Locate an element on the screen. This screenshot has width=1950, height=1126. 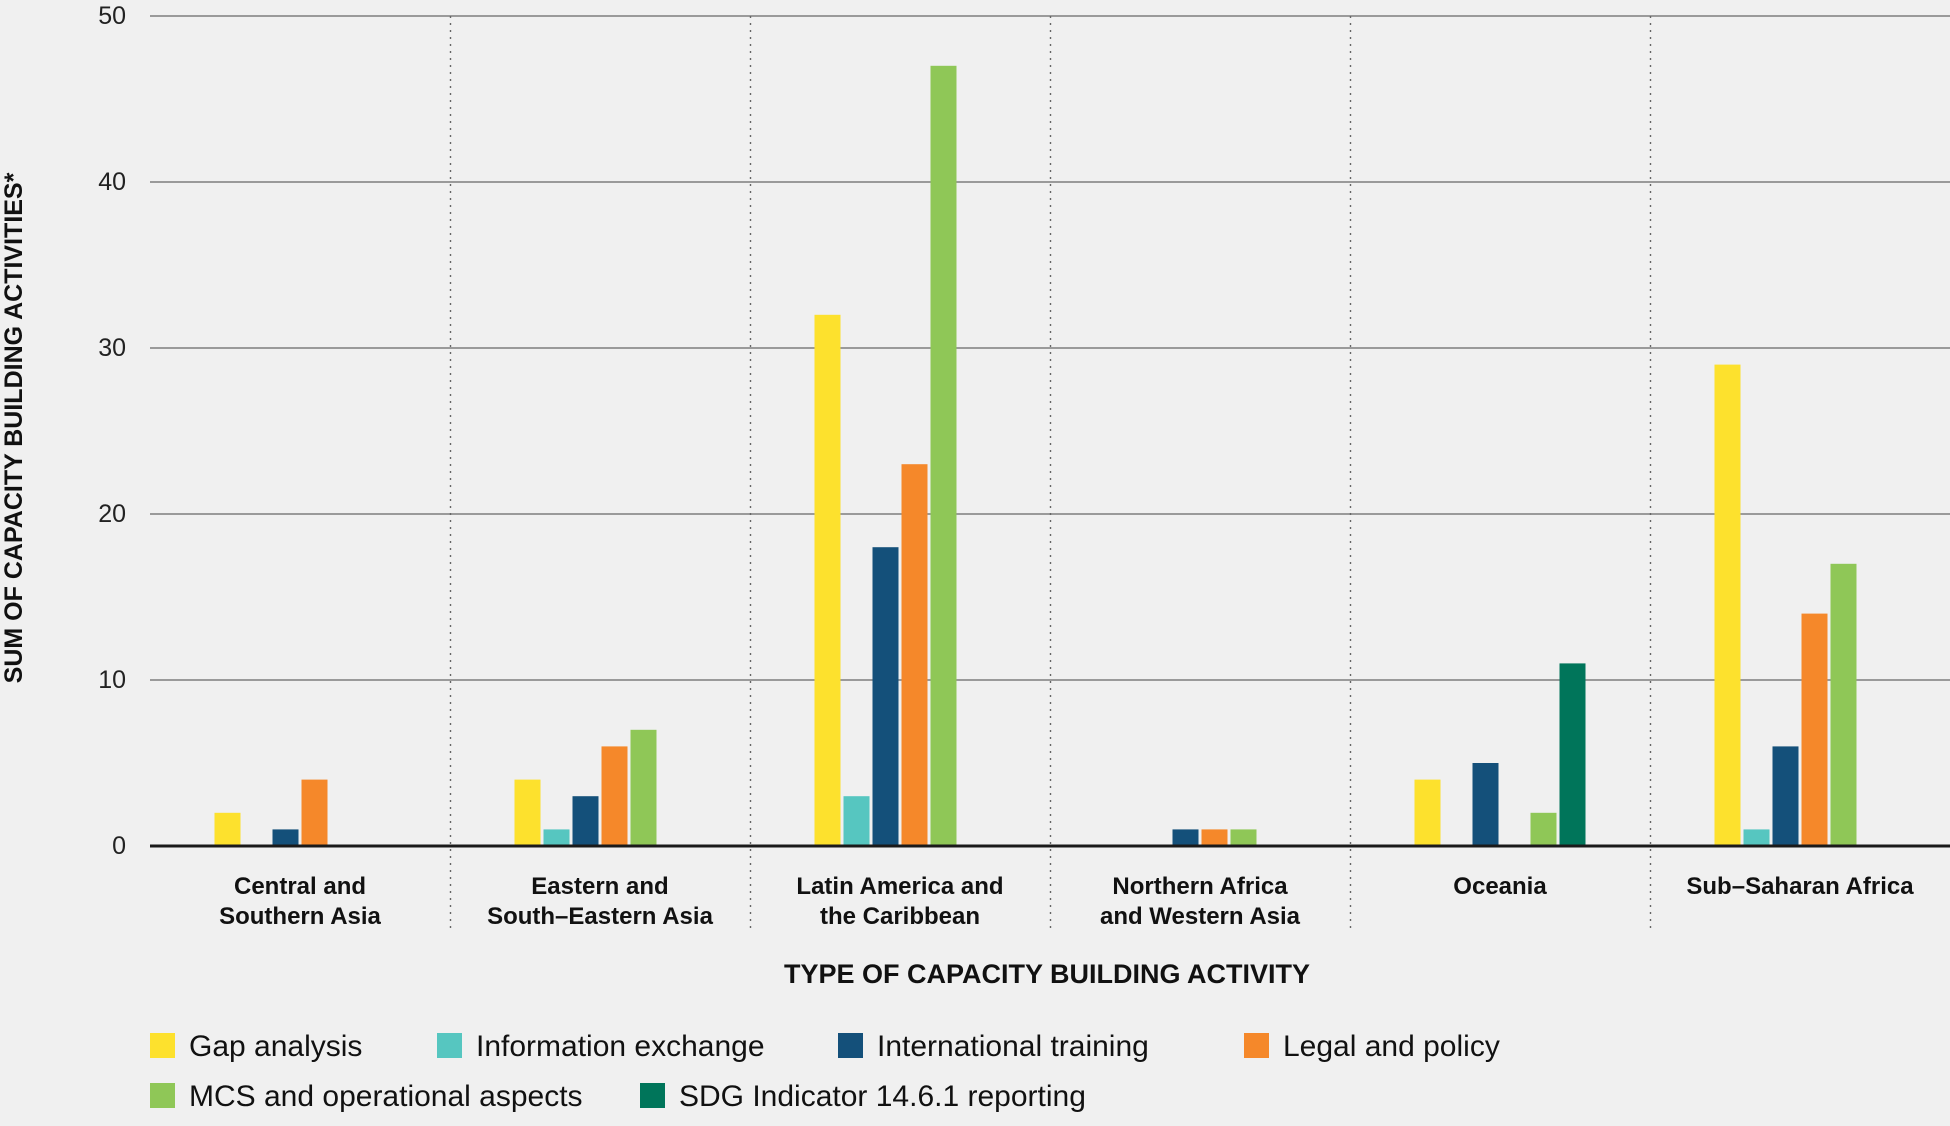
y-tick-label: 0 is located at coordinates (119, 846).